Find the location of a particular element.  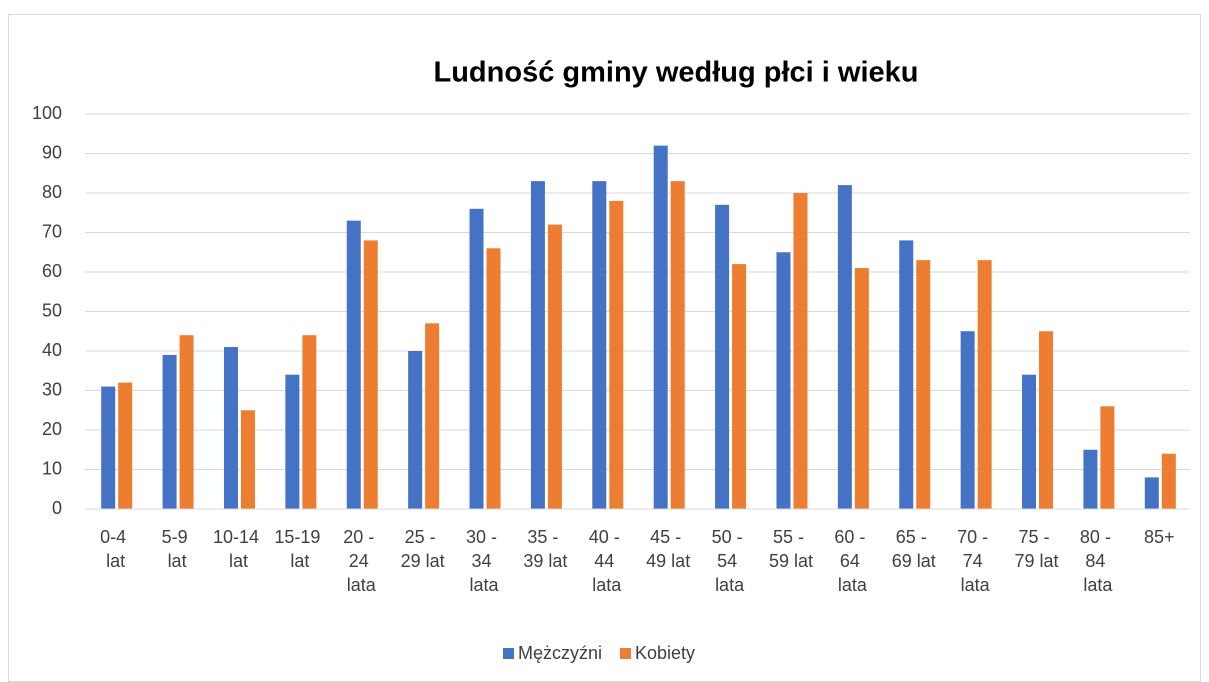

y-tick-label: 40 is located at coordinates (52, 350).